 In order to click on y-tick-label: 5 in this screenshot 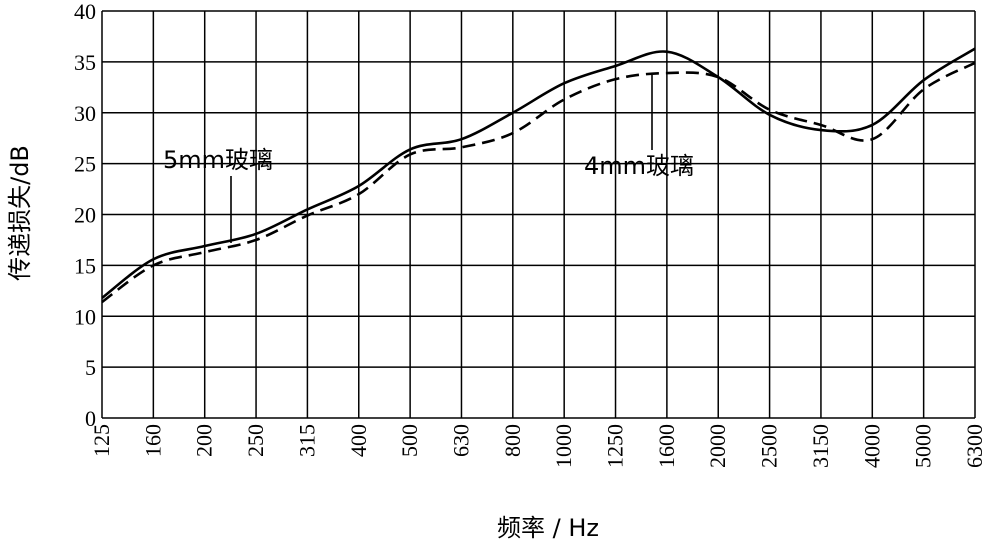, I will do `click(90, 367)`.